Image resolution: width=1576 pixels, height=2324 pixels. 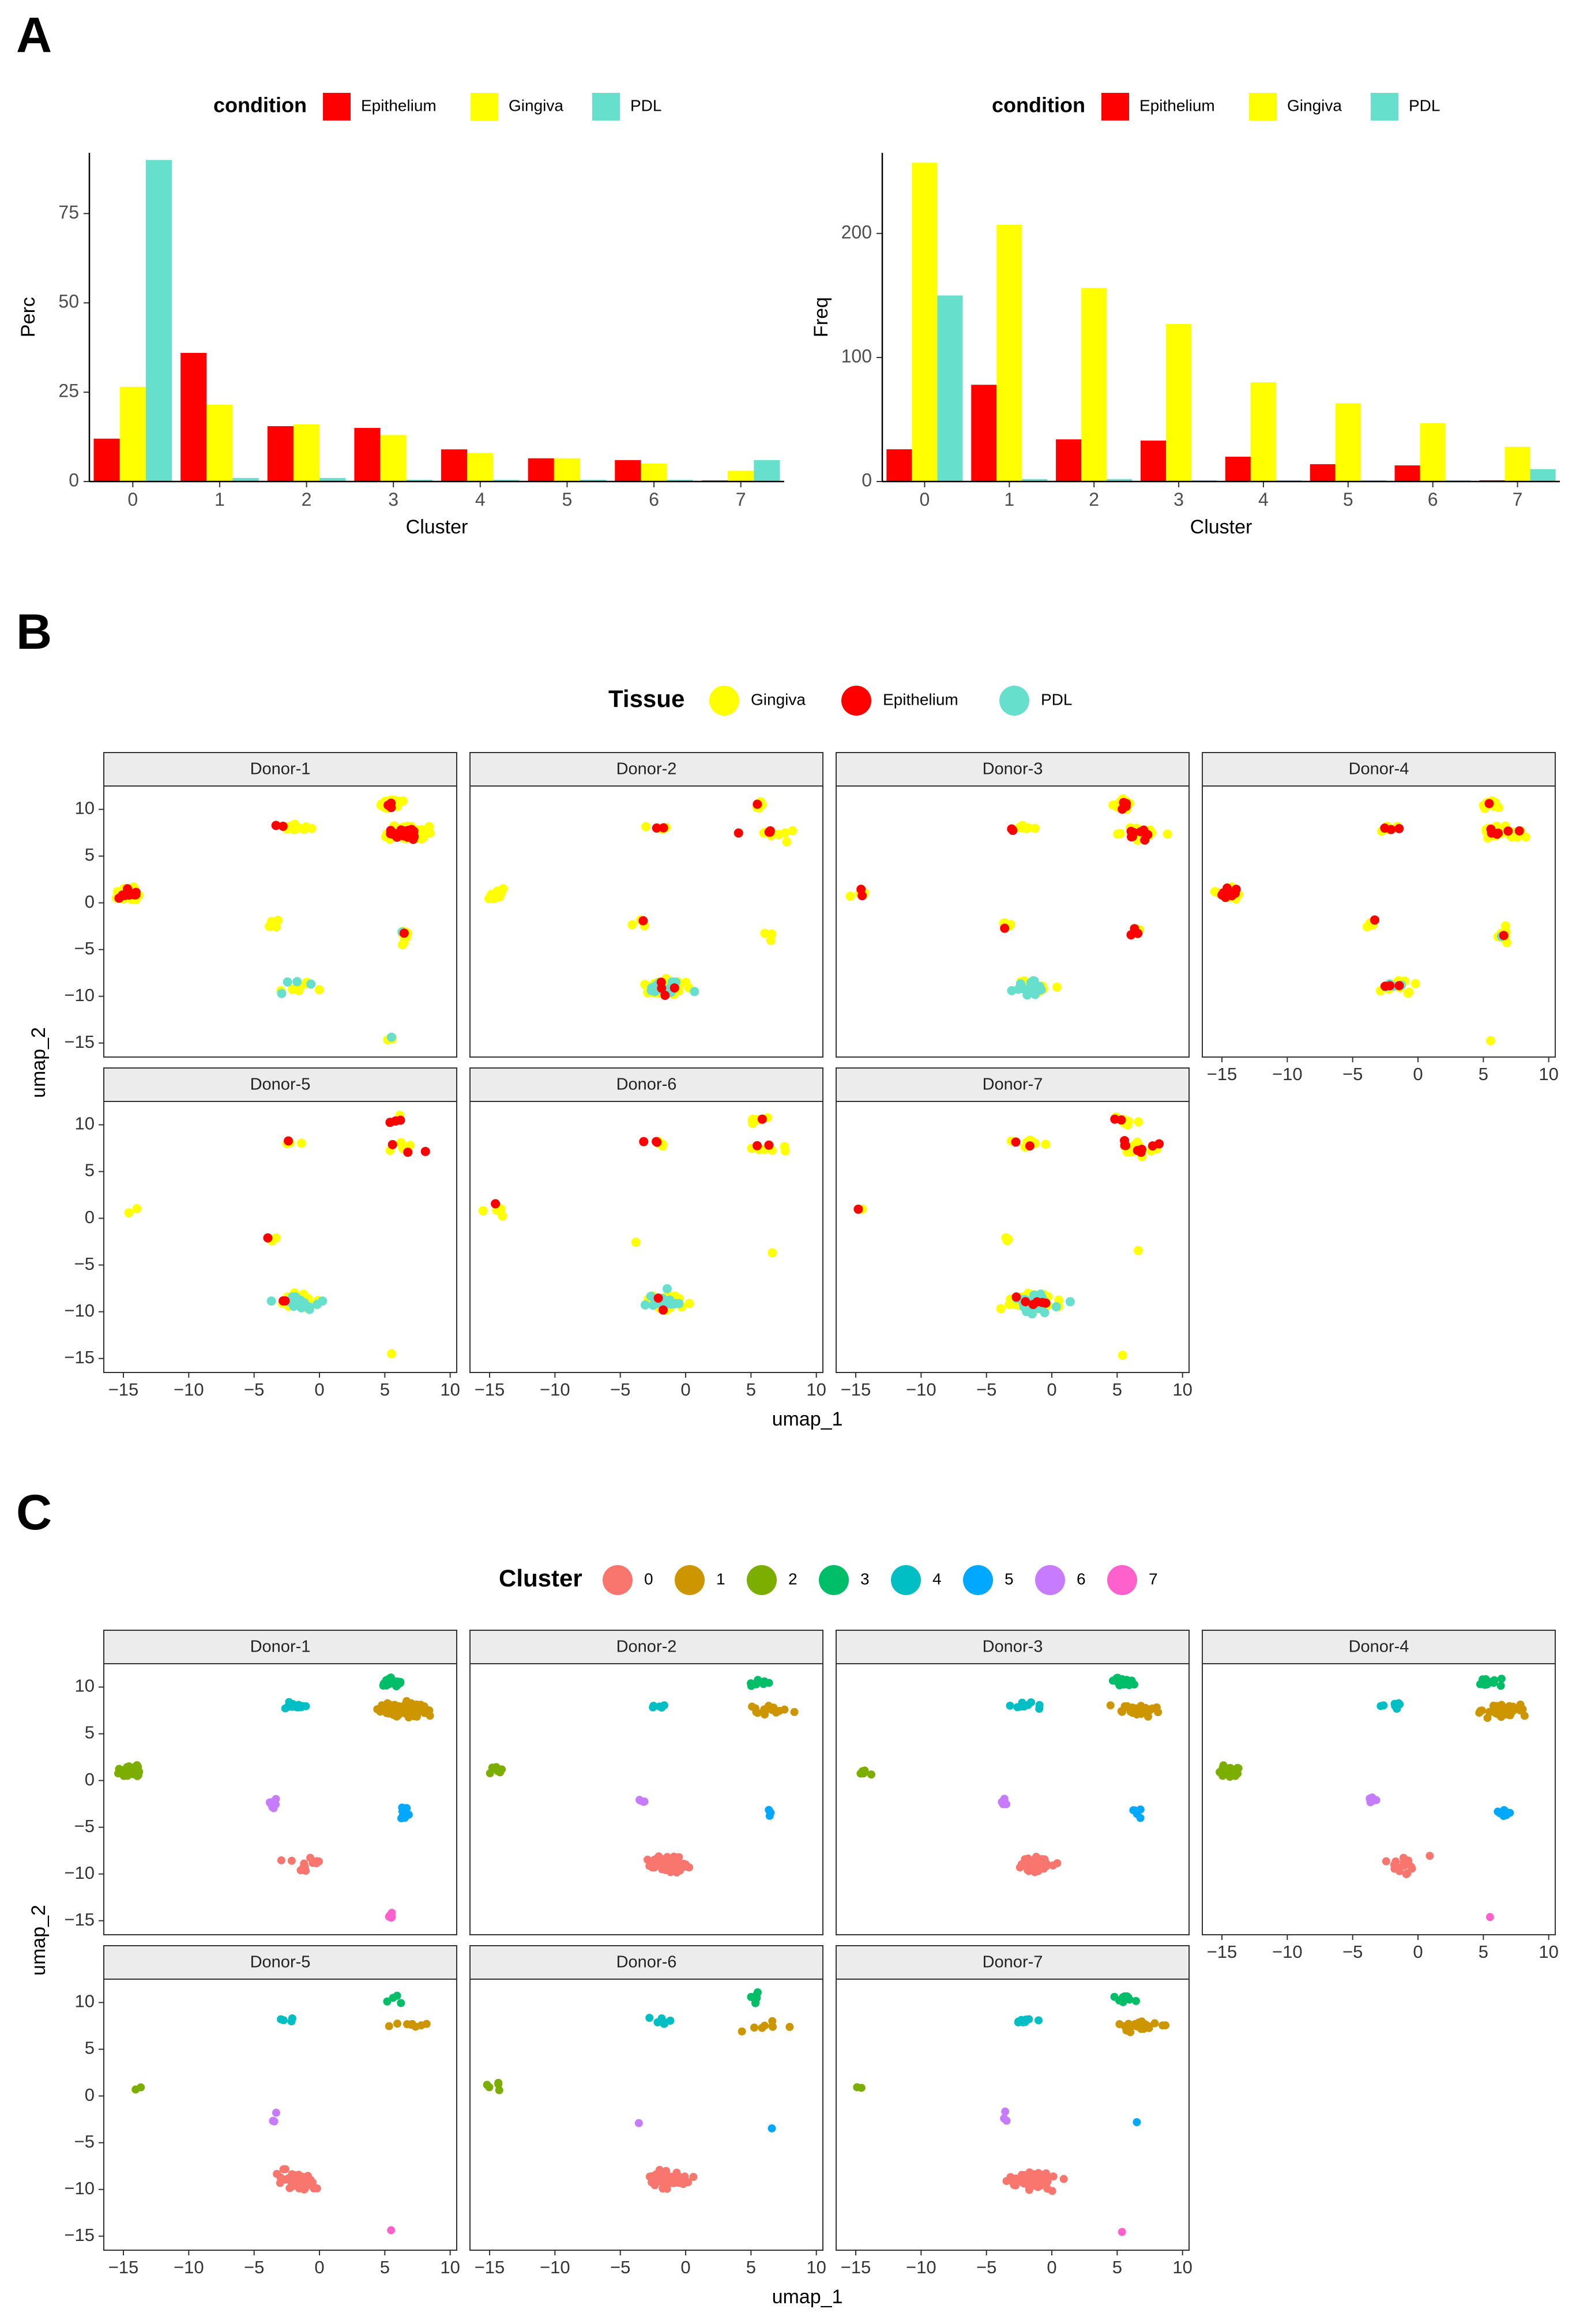 What do you see at coordinates (85, 1264) in the screenshot?
I see `y-tick-label: −5` at bounding box center [85, 1264].